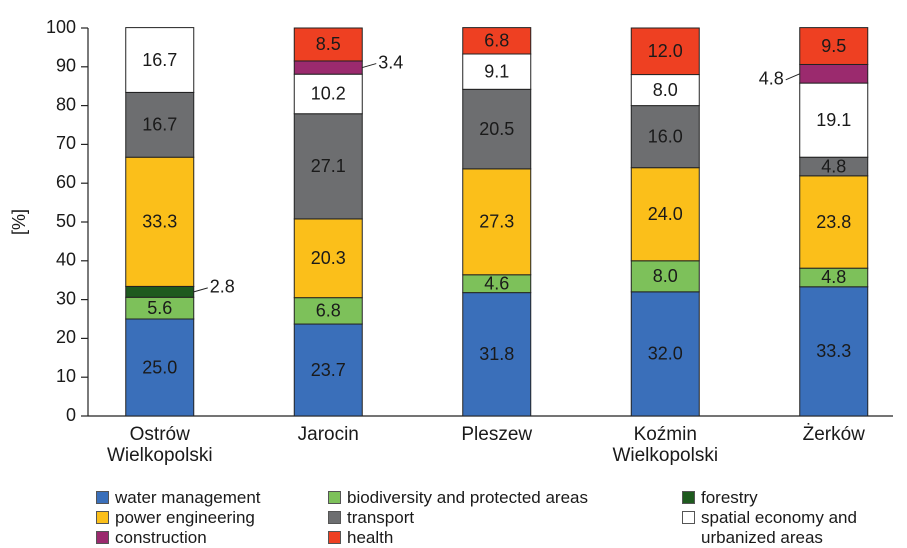 This screenshot has height=548, width=907. What do you see at coordinates (159, 308) in the screenshot?
I see `data-label: 5.6` at bounding box center [159, 308].